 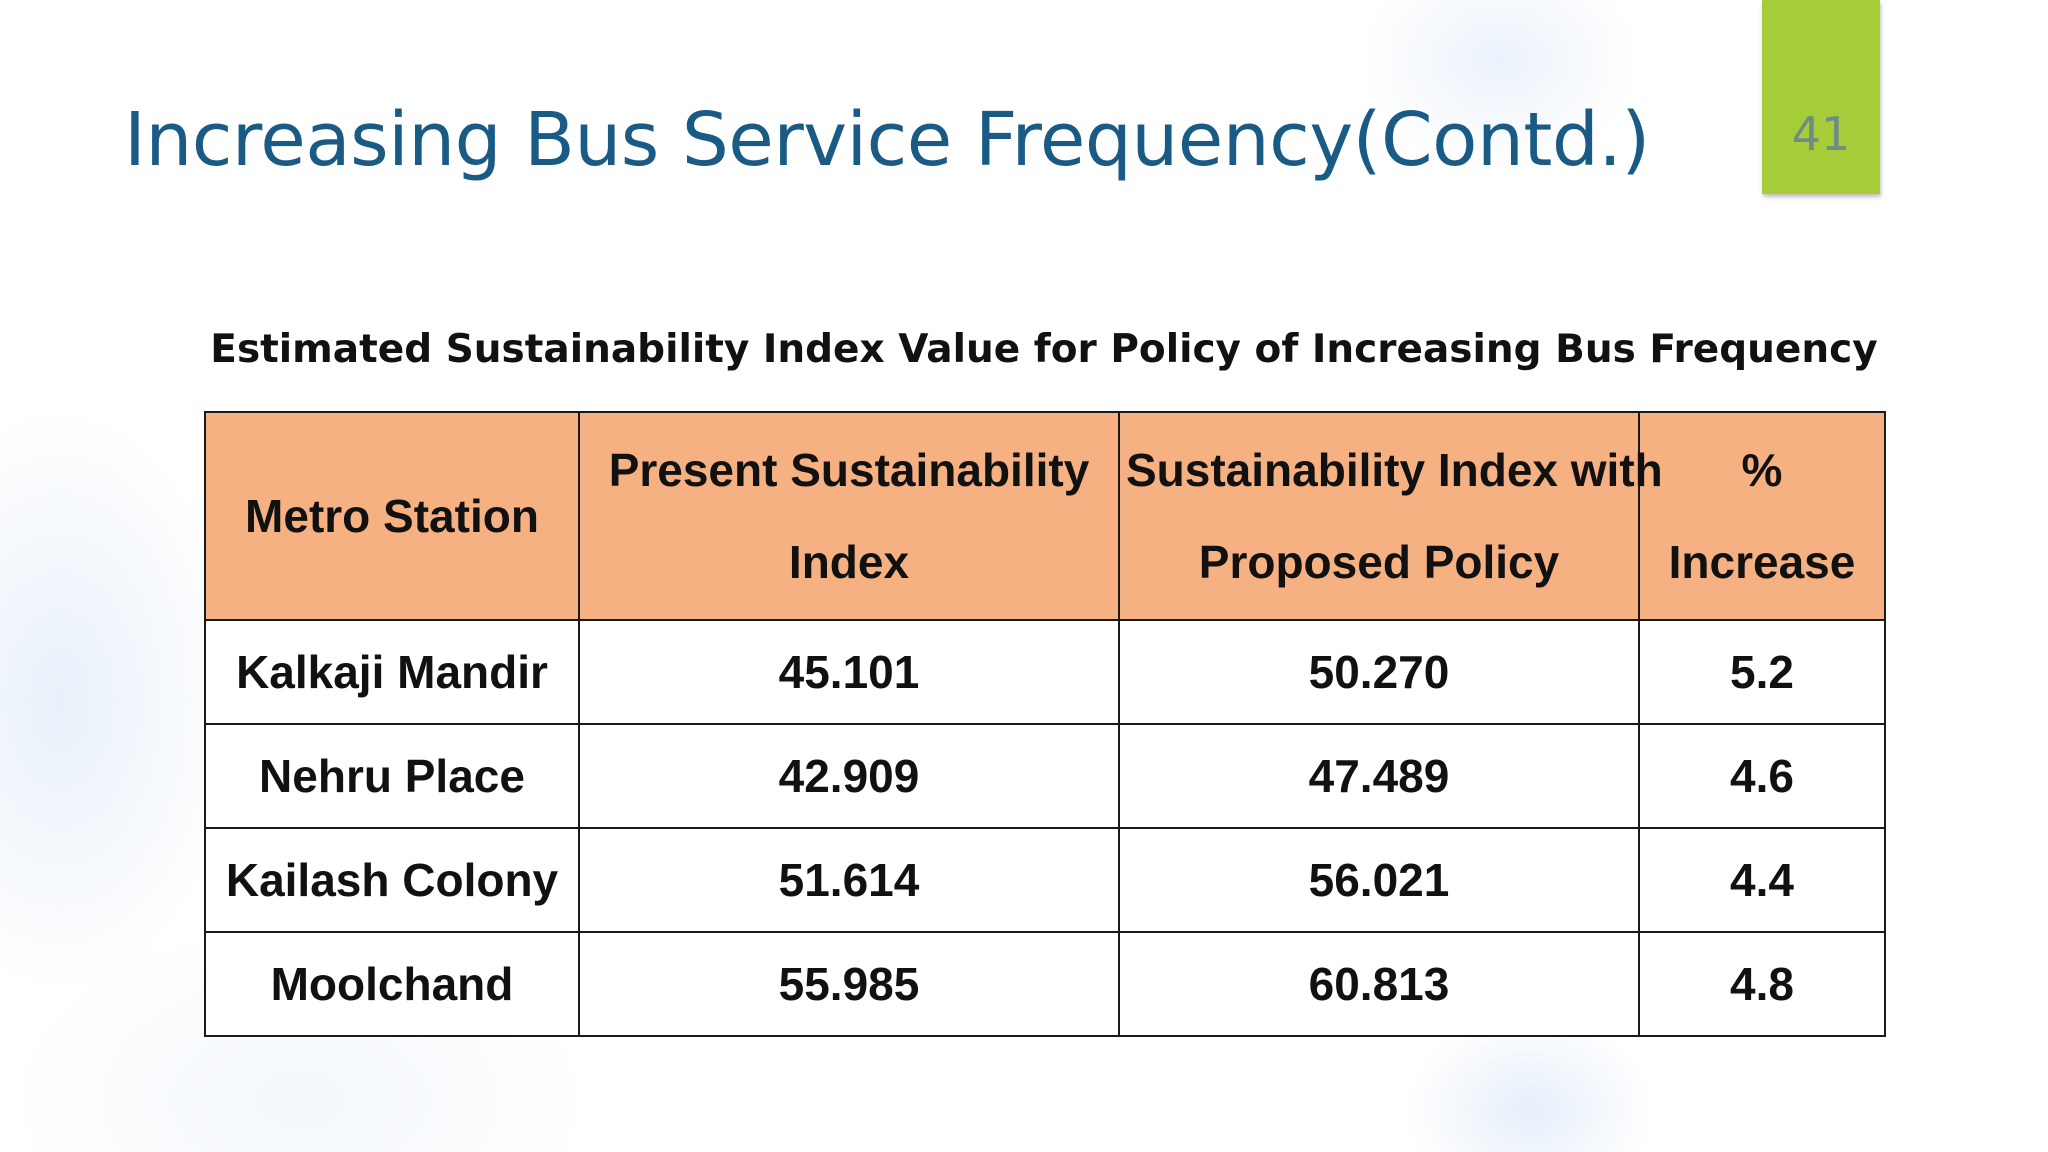 I want to click on header-proposed-index-line-2: Proposed Policy, so click(x=1379, y=562).